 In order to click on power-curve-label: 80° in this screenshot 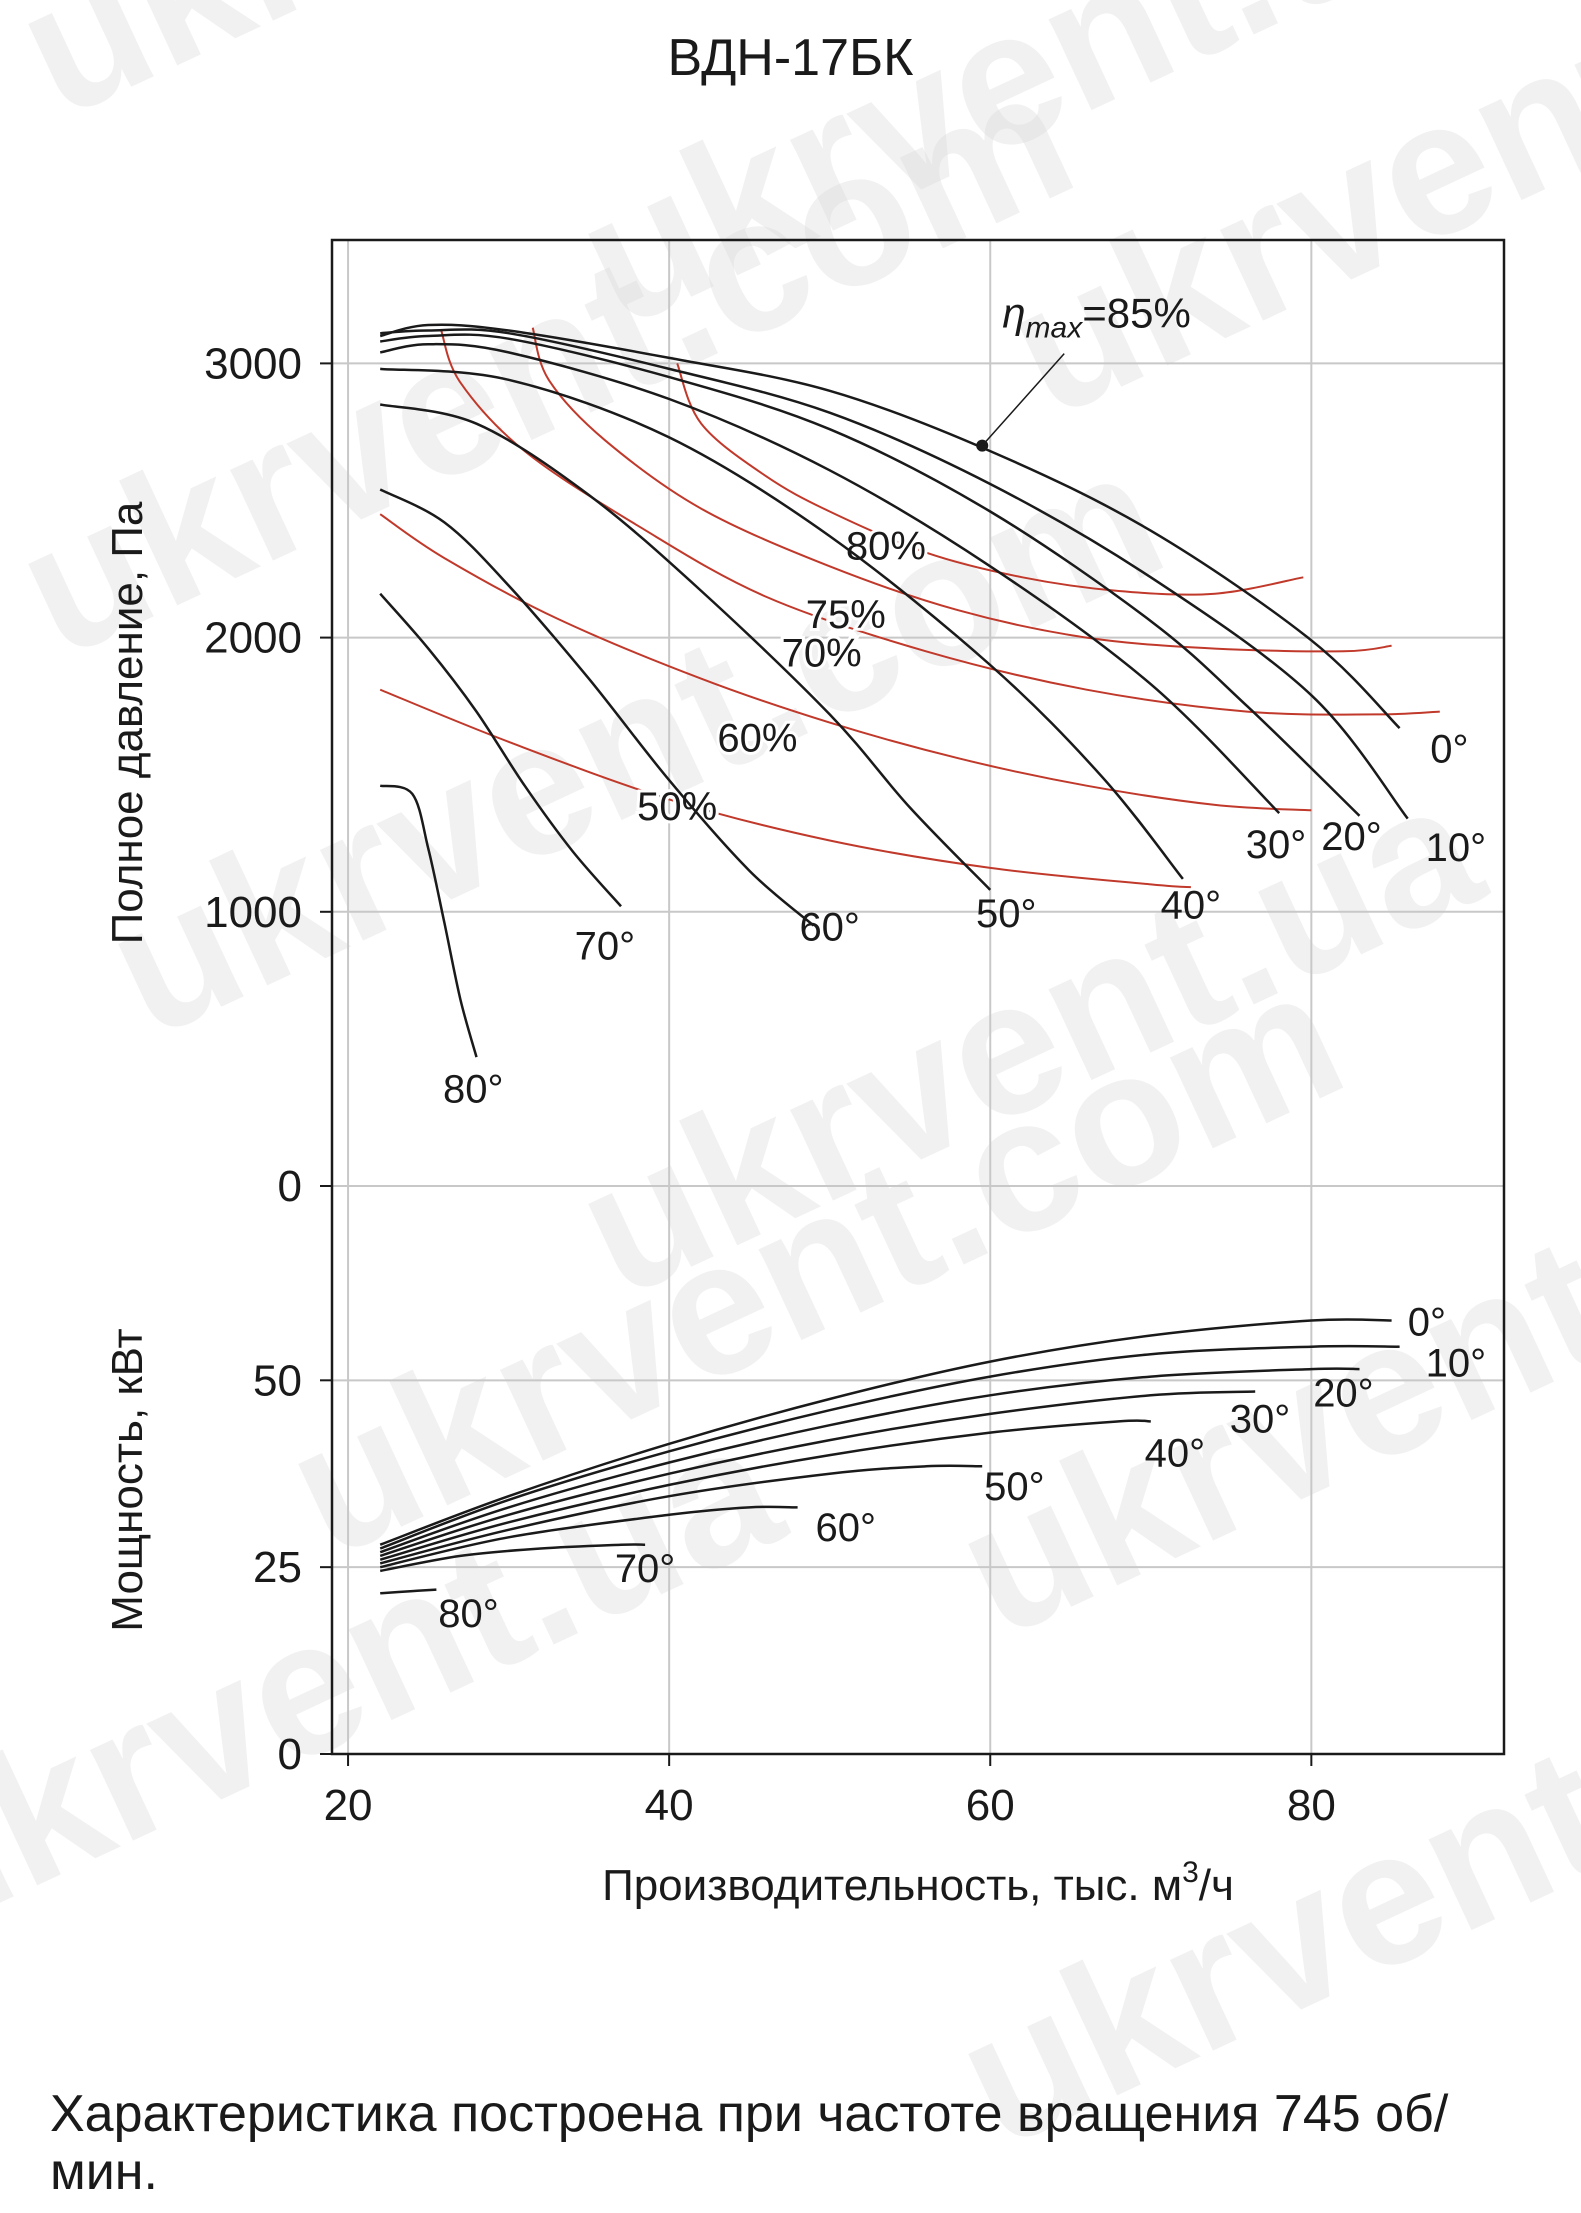, I will do `click(468, 1614)`.